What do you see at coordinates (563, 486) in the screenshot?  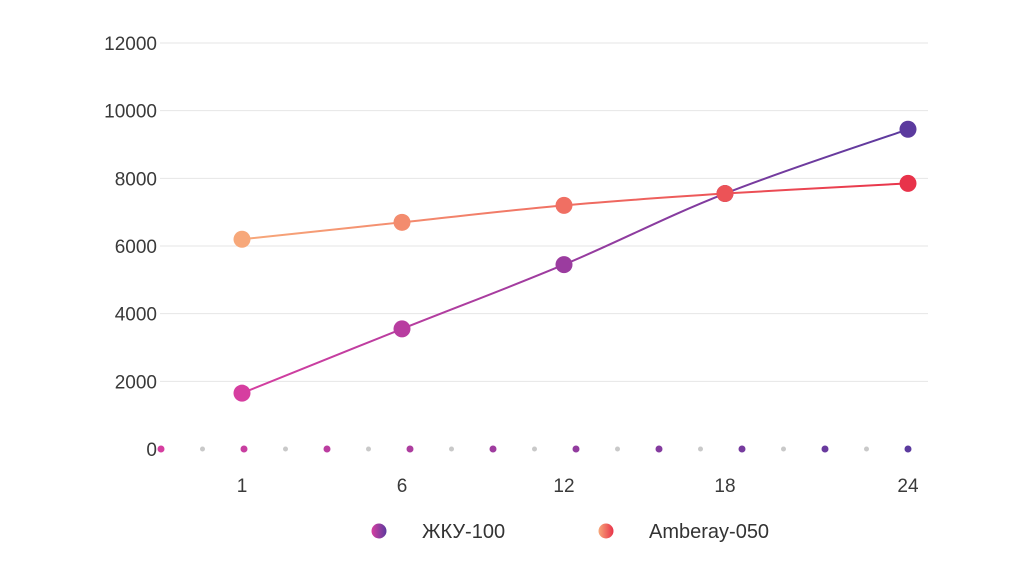 I see `x-tick-label: 12` at bounding box center [563, 486].